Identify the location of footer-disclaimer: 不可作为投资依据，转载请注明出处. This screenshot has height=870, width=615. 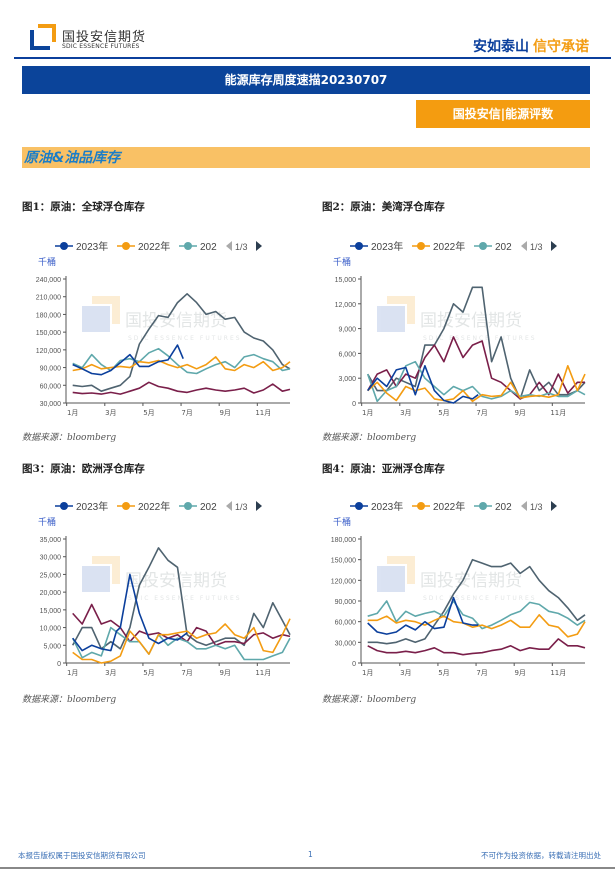
(541, 855).